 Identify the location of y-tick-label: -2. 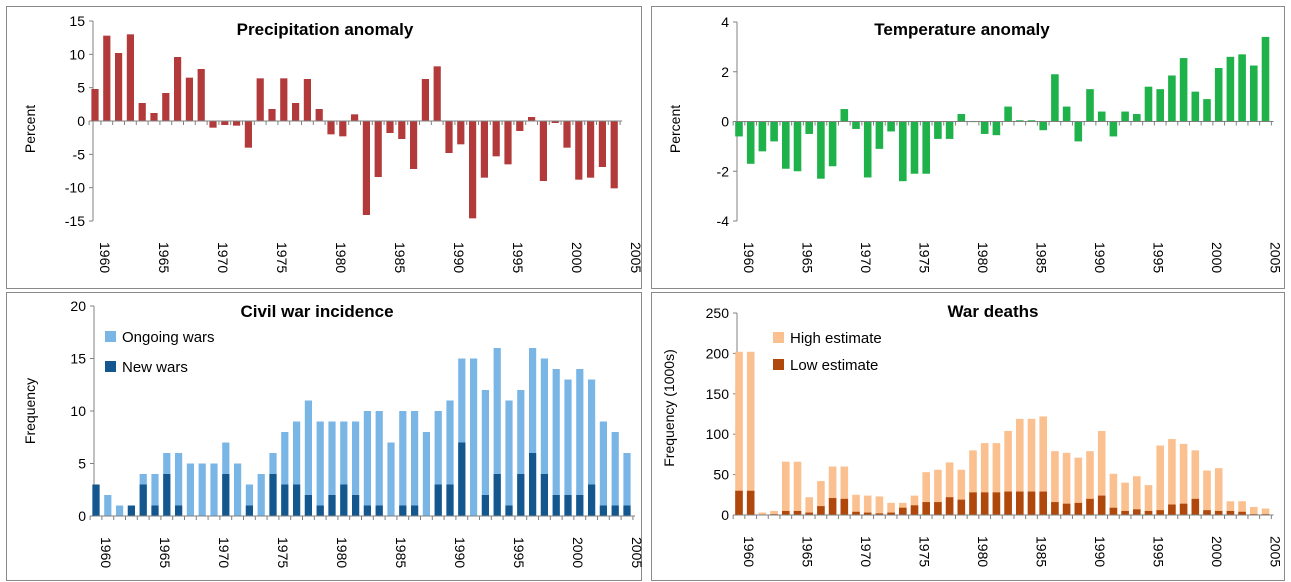
(723, 171).